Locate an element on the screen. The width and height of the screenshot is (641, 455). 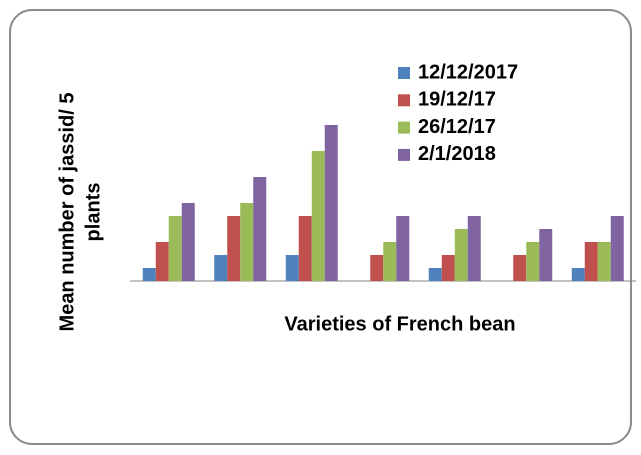
y-axis-title-line: plants is located at coordinates (93, 212).